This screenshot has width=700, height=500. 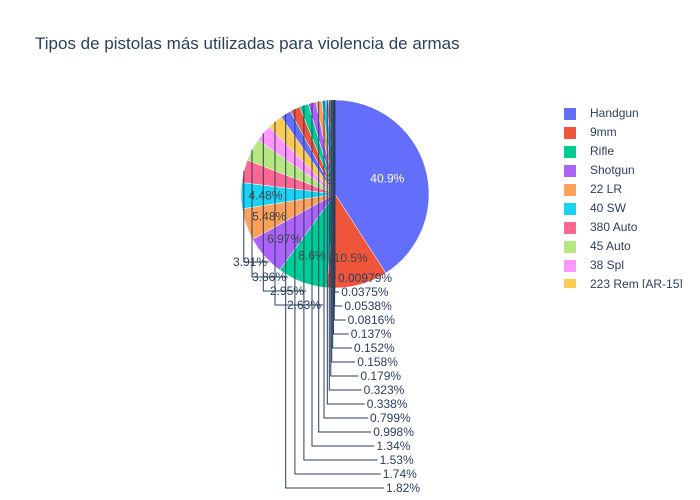 What do you see at coordinates (614, 113) in the screenshot?
I see `legend-label: Handgun` at bounding box center [614, 113].